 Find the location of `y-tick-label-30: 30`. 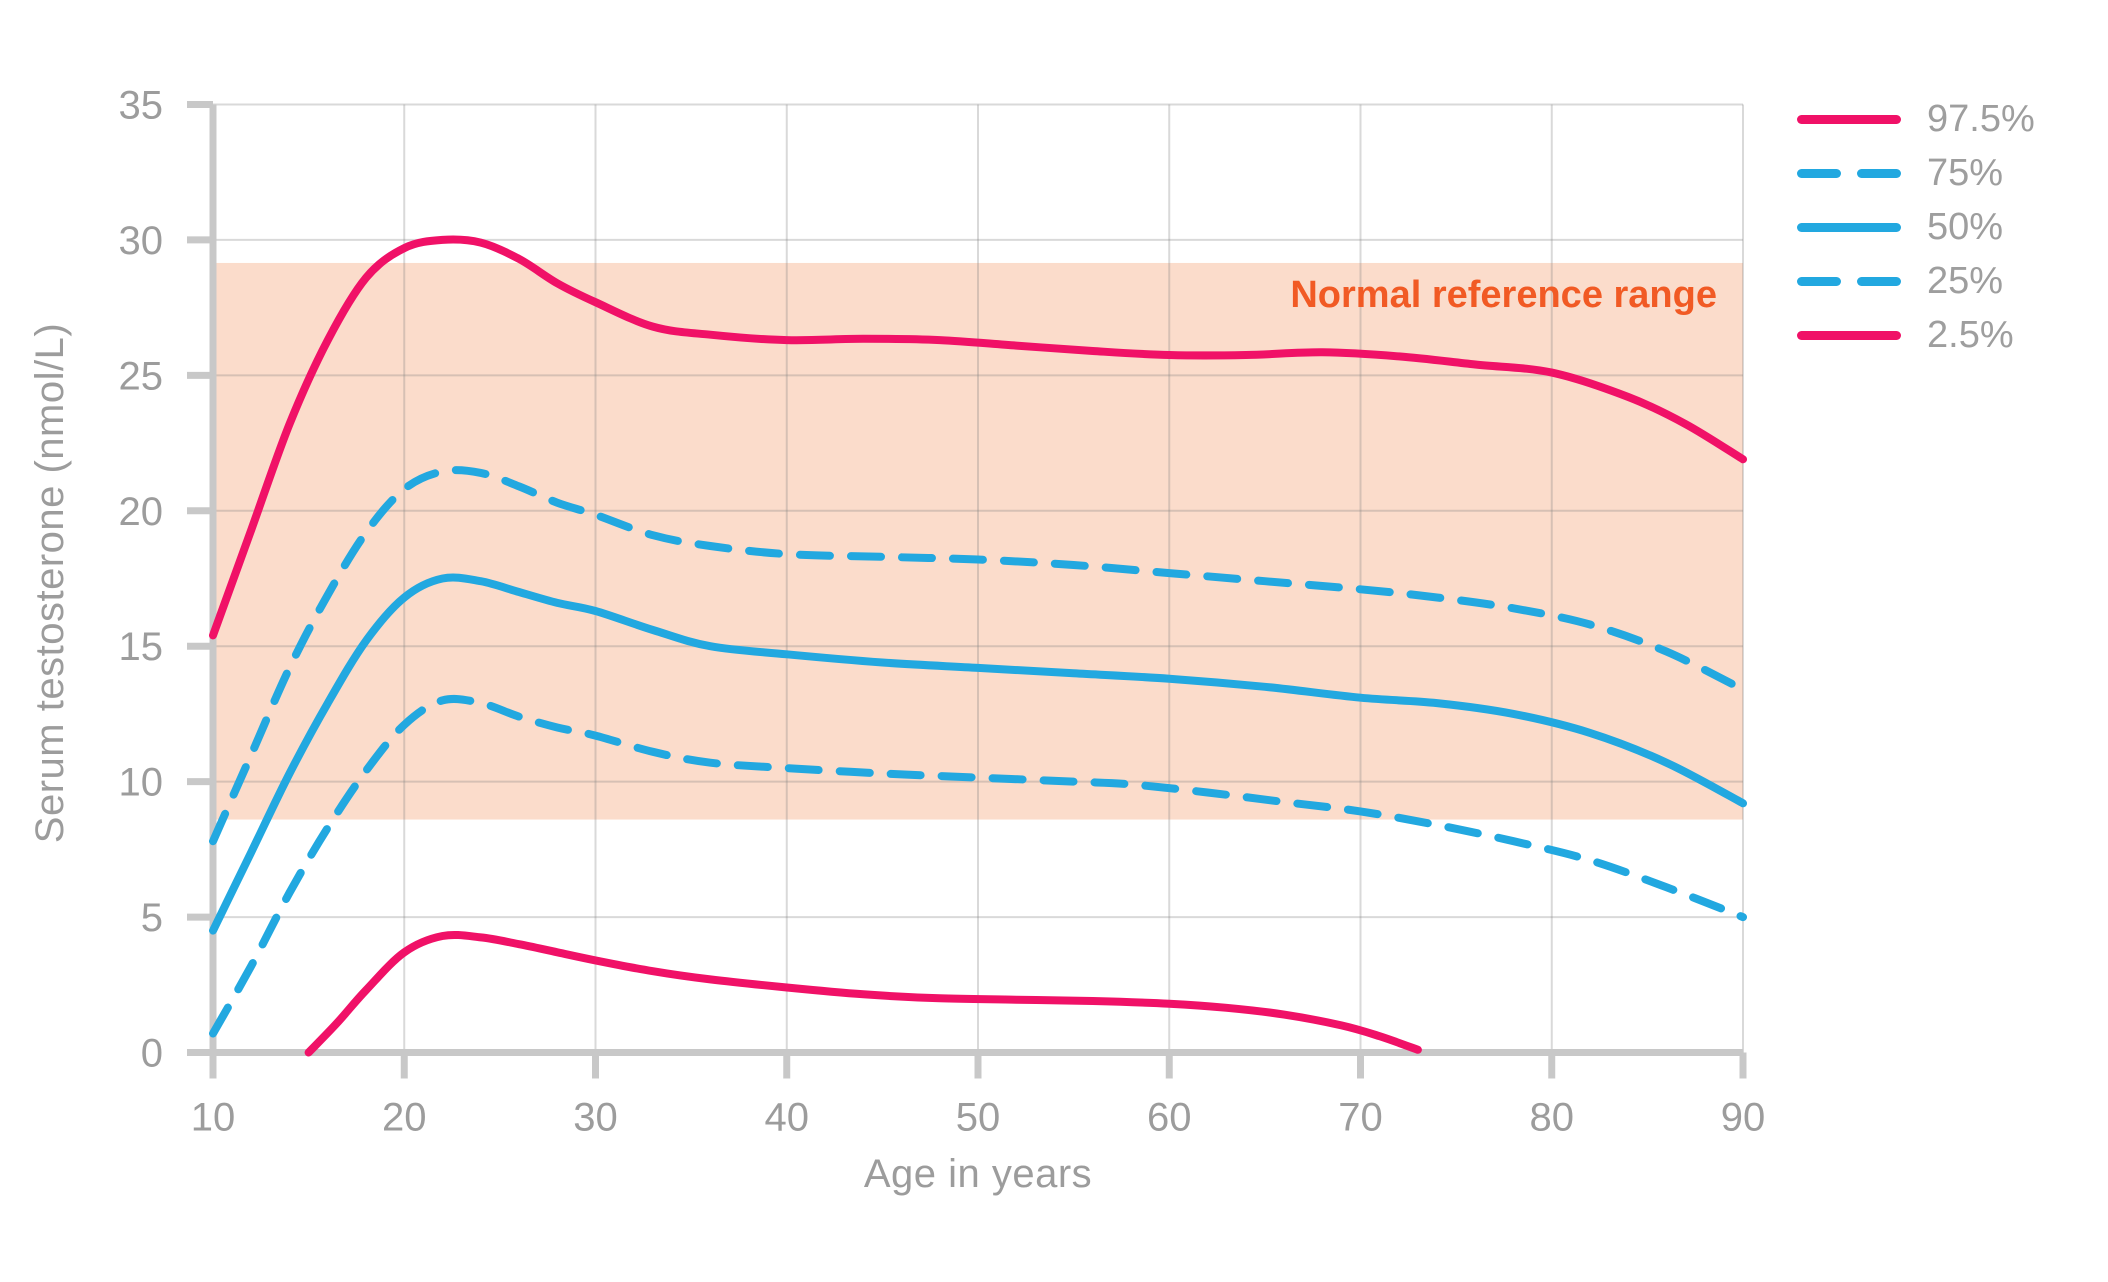

y-tick-label-30: 30 is located at coordinates (141, 241).